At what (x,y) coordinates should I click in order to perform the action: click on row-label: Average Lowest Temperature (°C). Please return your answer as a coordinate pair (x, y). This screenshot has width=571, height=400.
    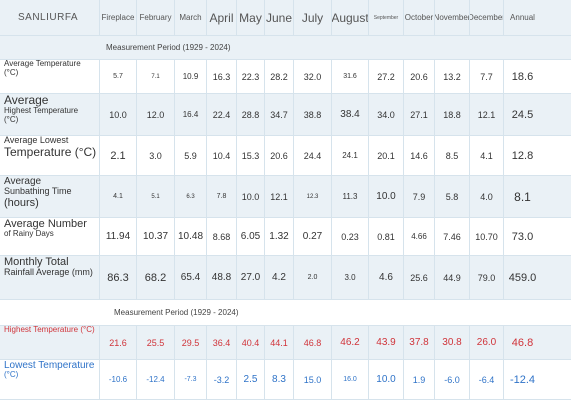
    Looking at the image, I should click on (50, 155).